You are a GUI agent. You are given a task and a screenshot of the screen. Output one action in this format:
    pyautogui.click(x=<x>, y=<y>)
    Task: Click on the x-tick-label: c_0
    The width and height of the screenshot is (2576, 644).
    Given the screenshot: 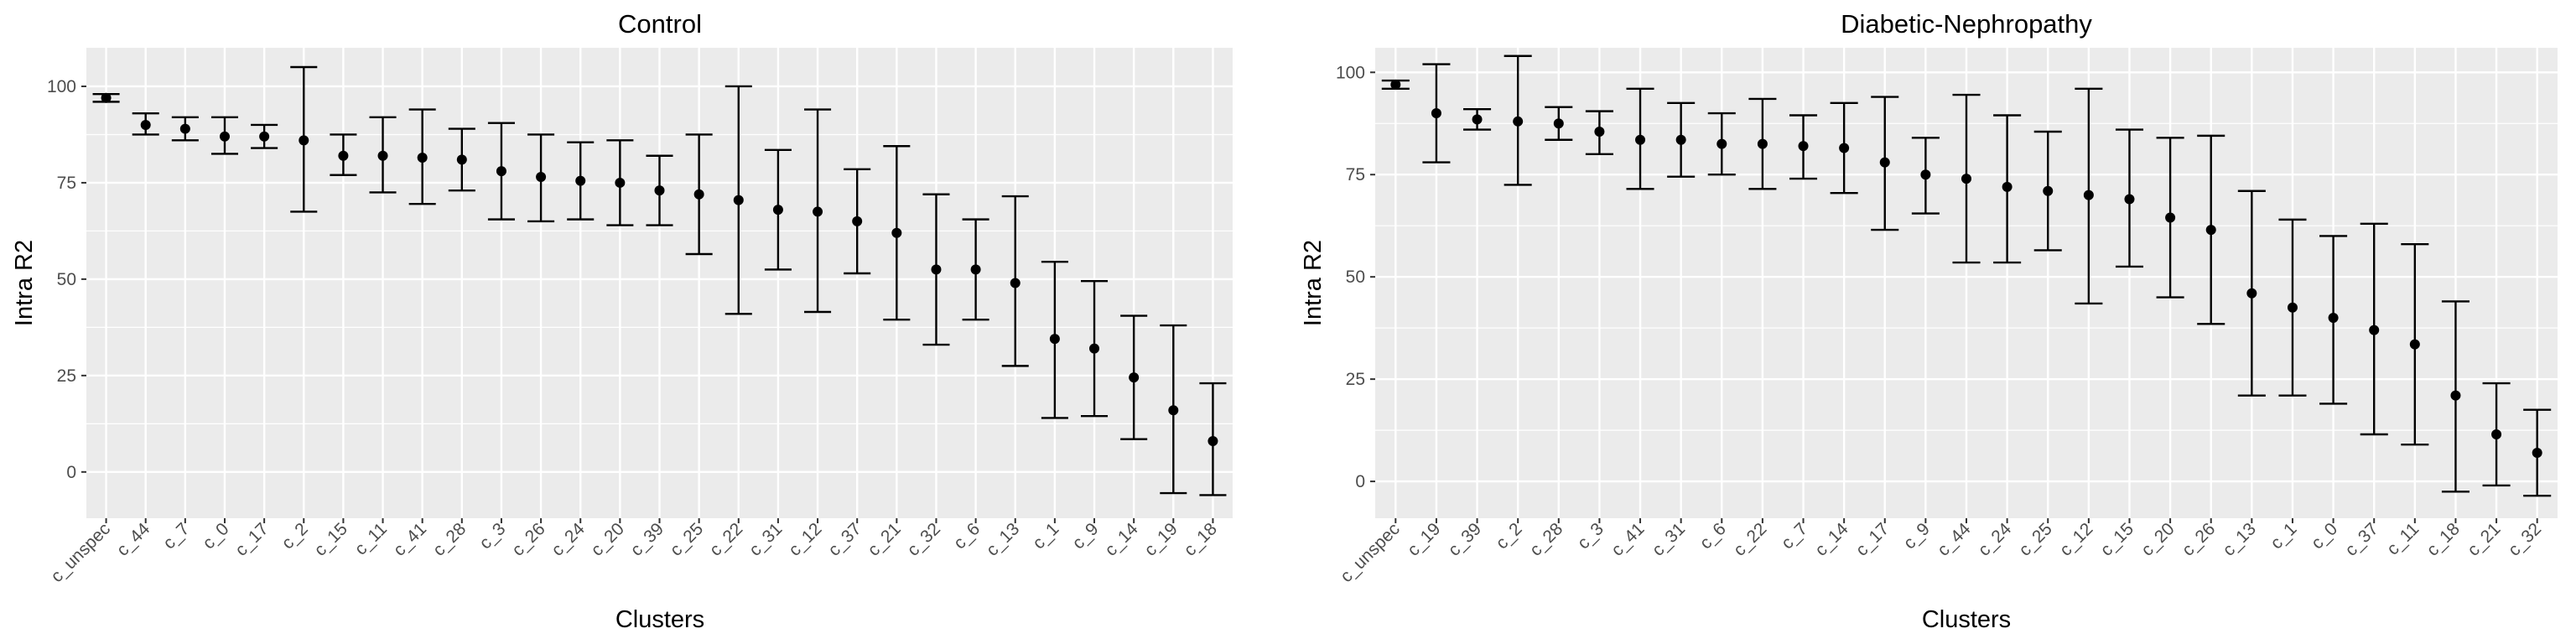 What is the action you would take?
    pyautogui.click(x=2324, y=536)
    